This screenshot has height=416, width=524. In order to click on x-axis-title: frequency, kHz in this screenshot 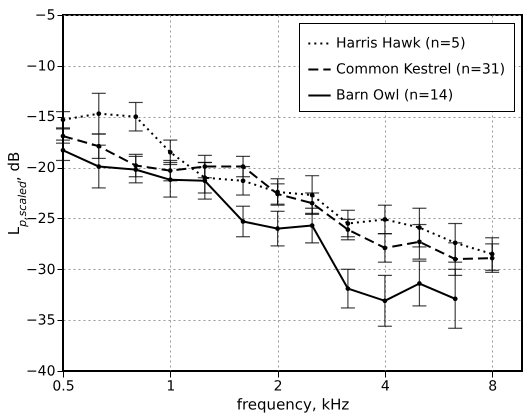, I will do `click(293, 405)`.